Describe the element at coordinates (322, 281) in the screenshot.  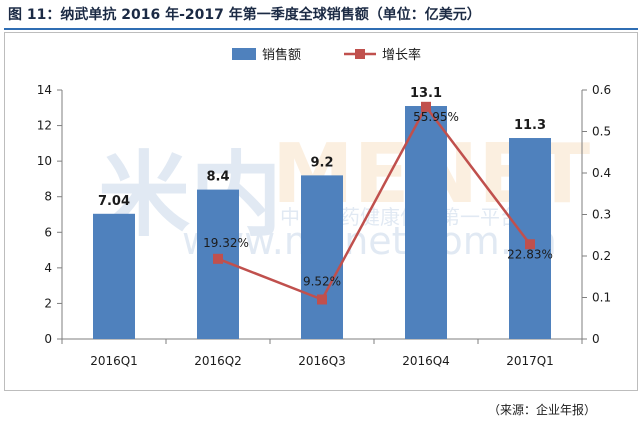
I see `growth-value-label: 9.52%` at that location.